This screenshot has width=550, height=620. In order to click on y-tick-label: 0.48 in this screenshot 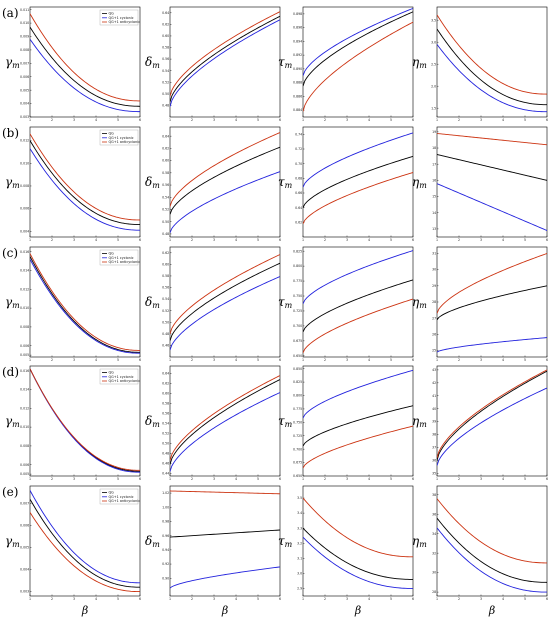, I will do `click(165, 106)`.